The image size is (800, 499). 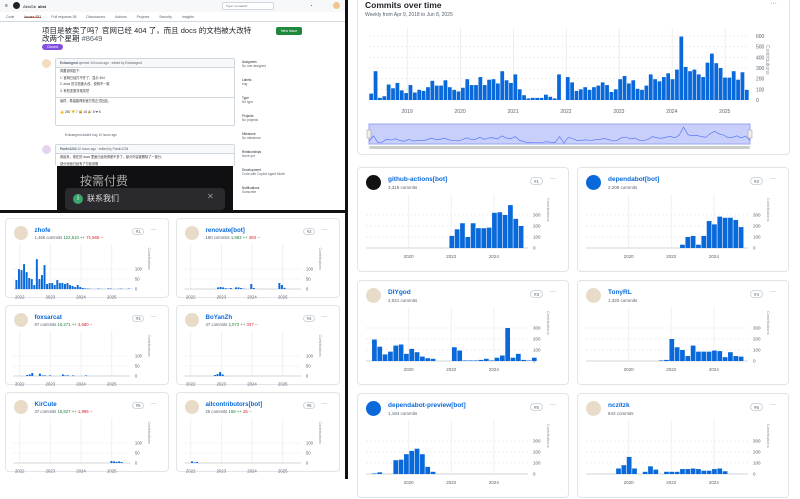 I want to click on x-tick-label: 2023, so click(x=222, y=297).